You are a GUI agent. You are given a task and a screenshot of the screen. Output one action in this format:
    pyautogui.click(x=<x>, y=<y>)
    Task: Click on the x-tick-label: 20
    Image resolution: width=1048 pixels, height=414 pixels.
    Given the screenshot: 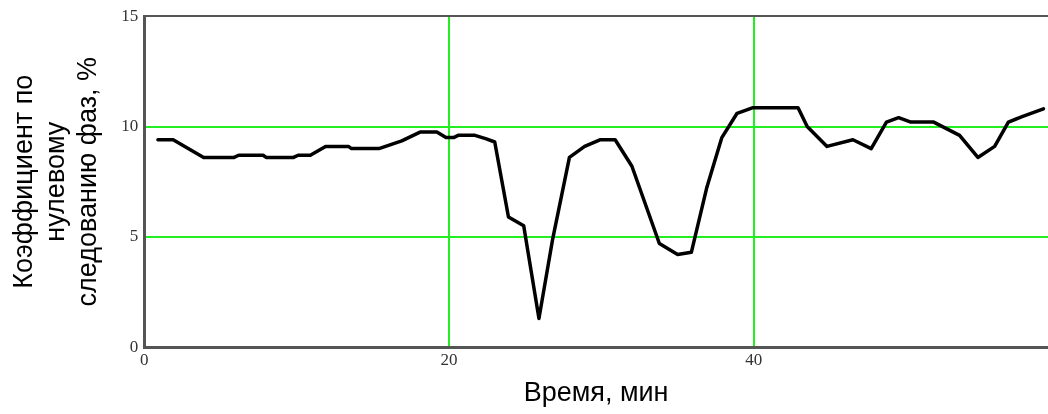 What is the action you would take?
    pyautogui.click(x=449, y=359)
    